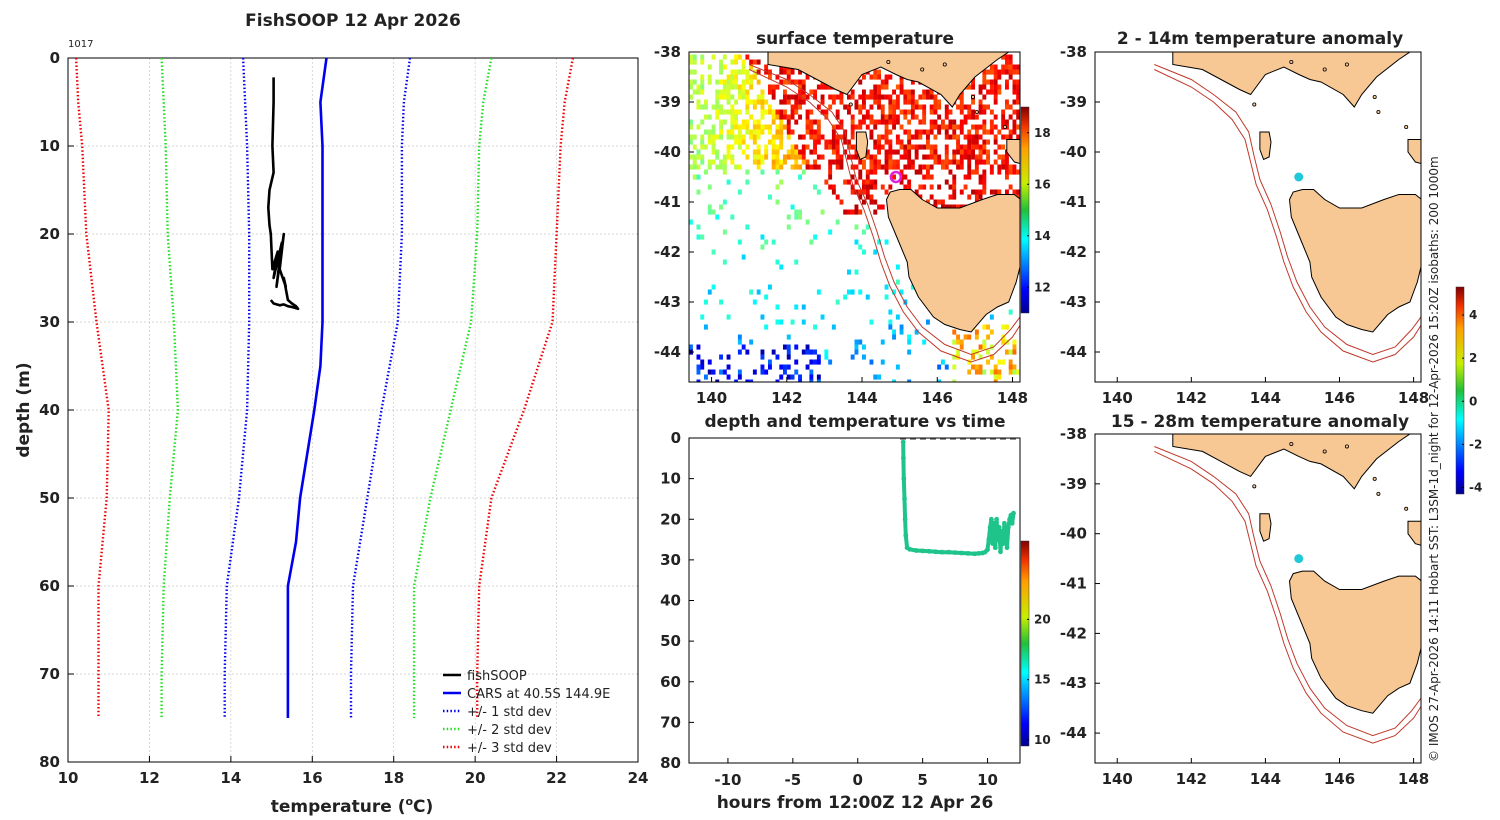  What do you see at coordinates (1475, 488) in the screenshot?
I see `colorbar-tick-label: -4` at bounding box center [1475, 488].